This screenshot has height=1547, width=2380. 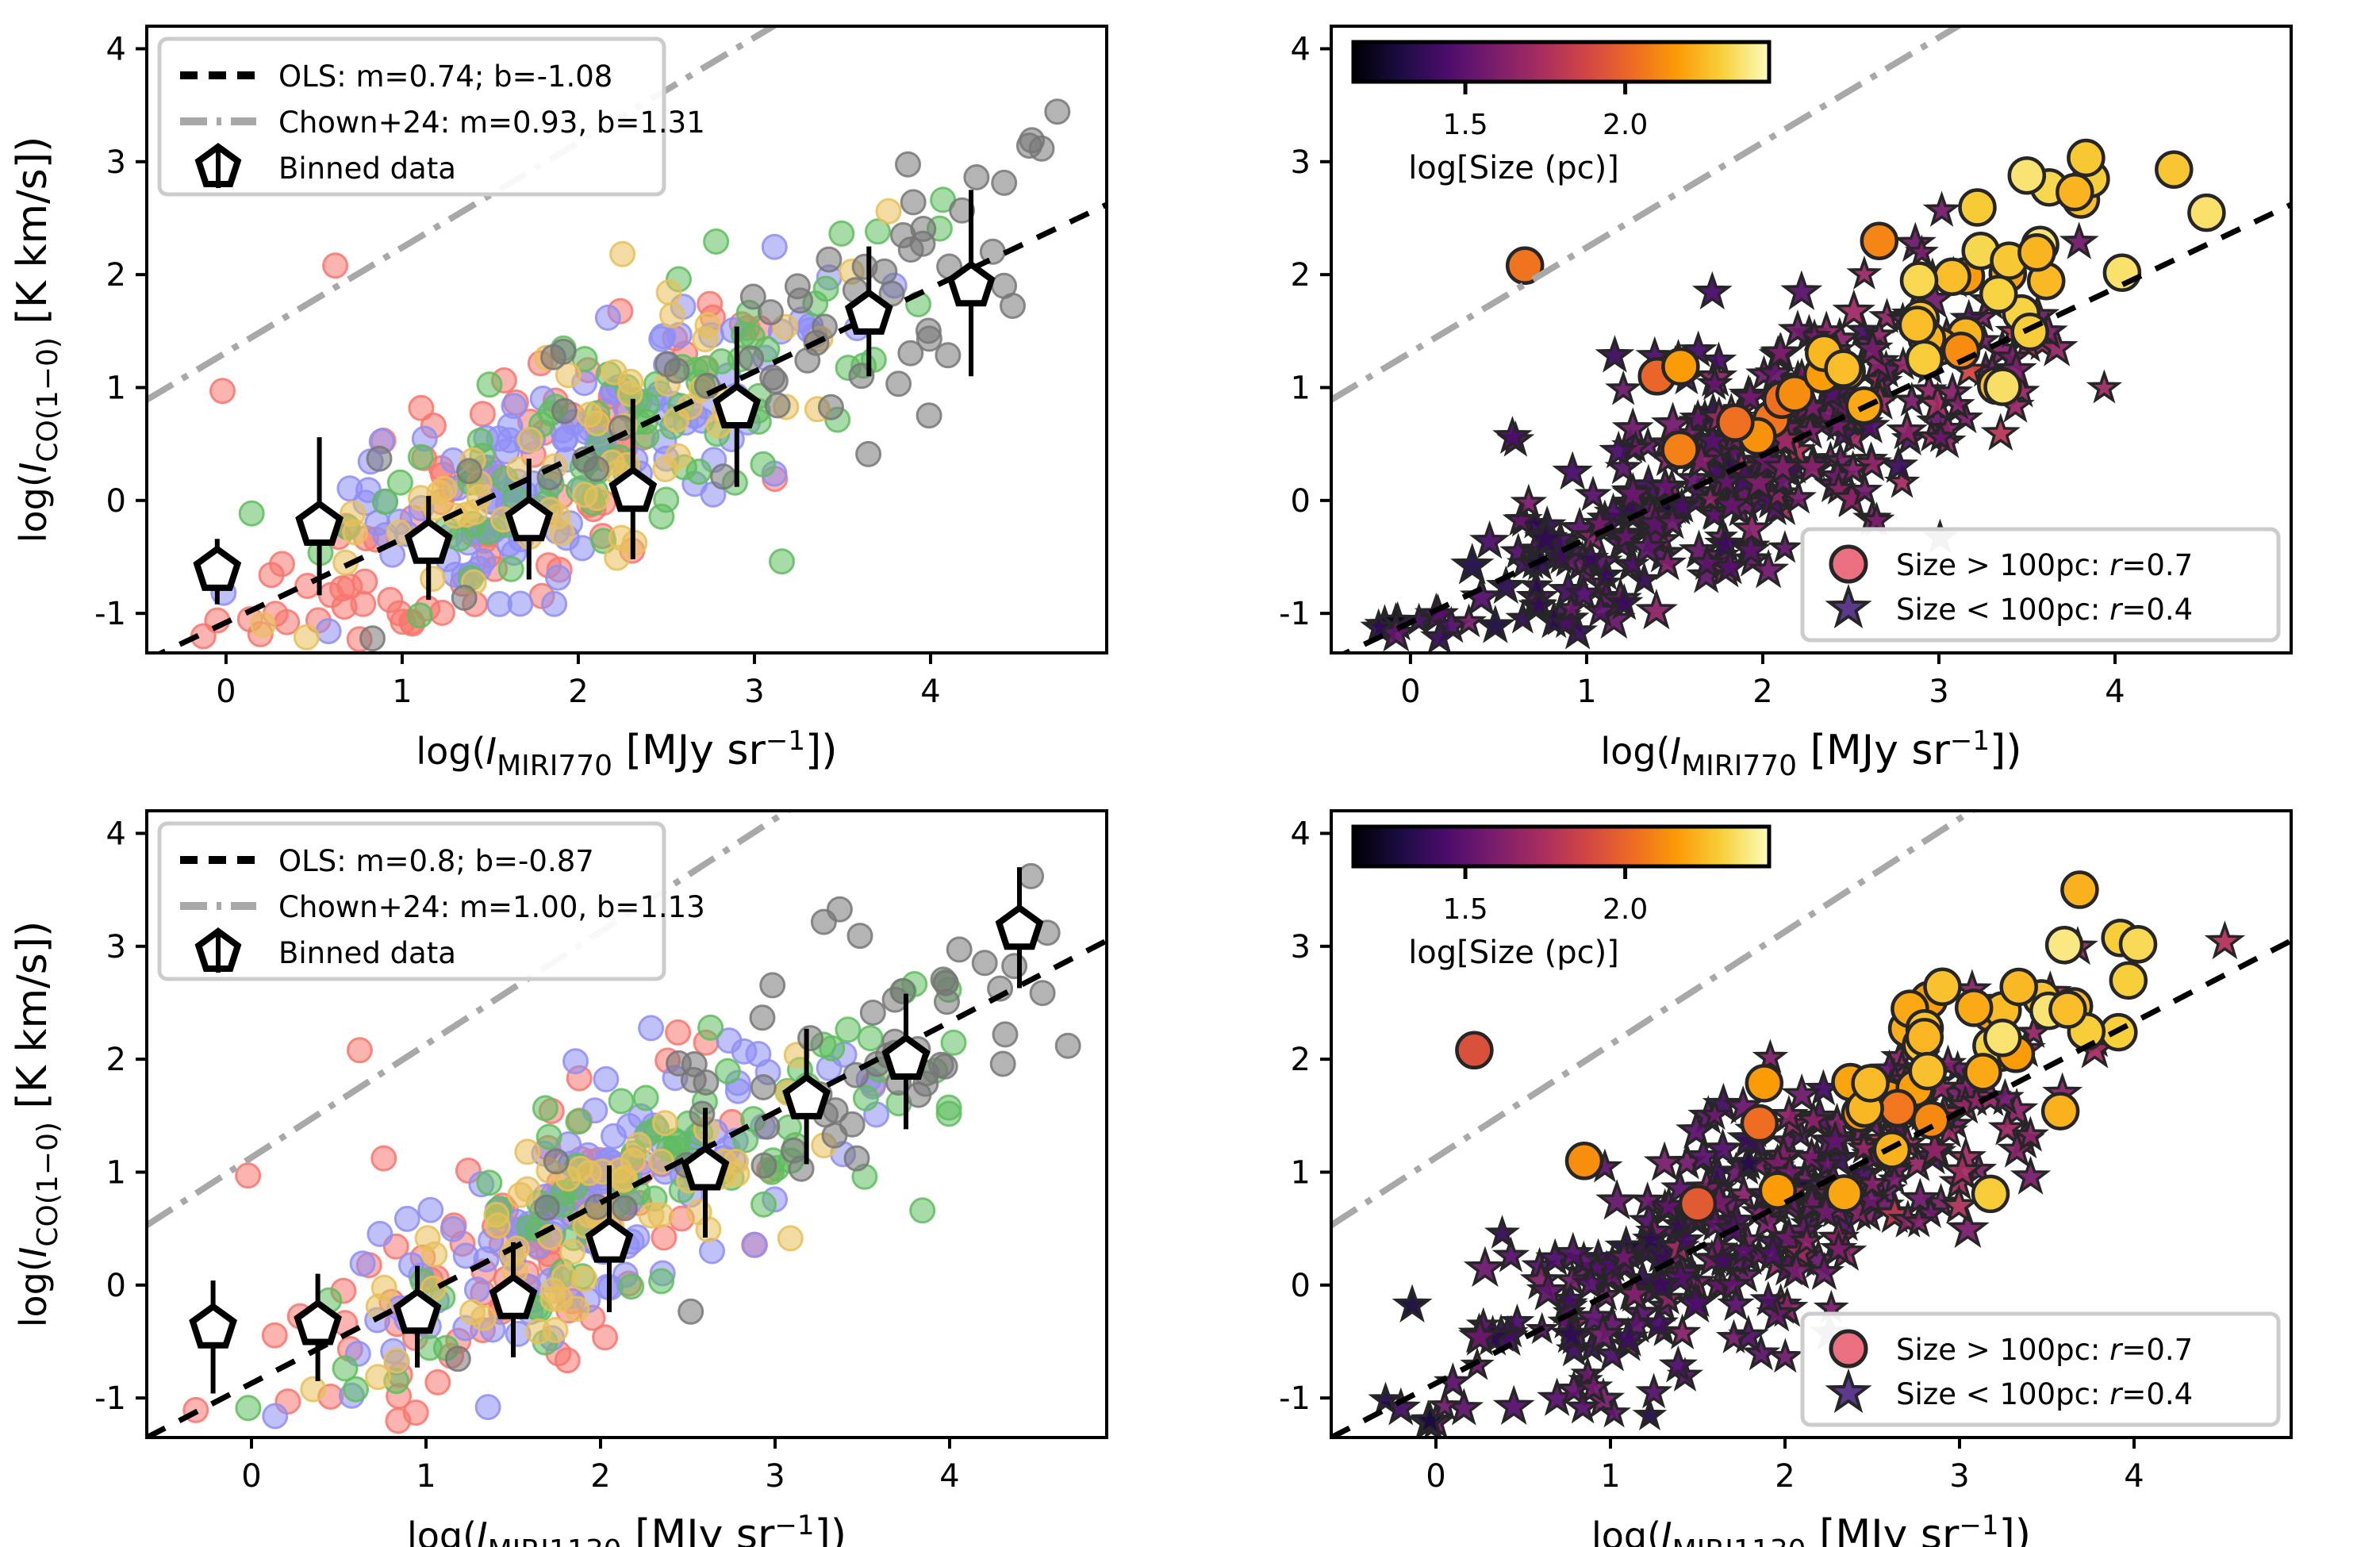 What do you see at coordinates (1513, 168) in the screenshot?
I see `colorbar-label: log[Size (pc)]` at bounding box center [1513, 168].